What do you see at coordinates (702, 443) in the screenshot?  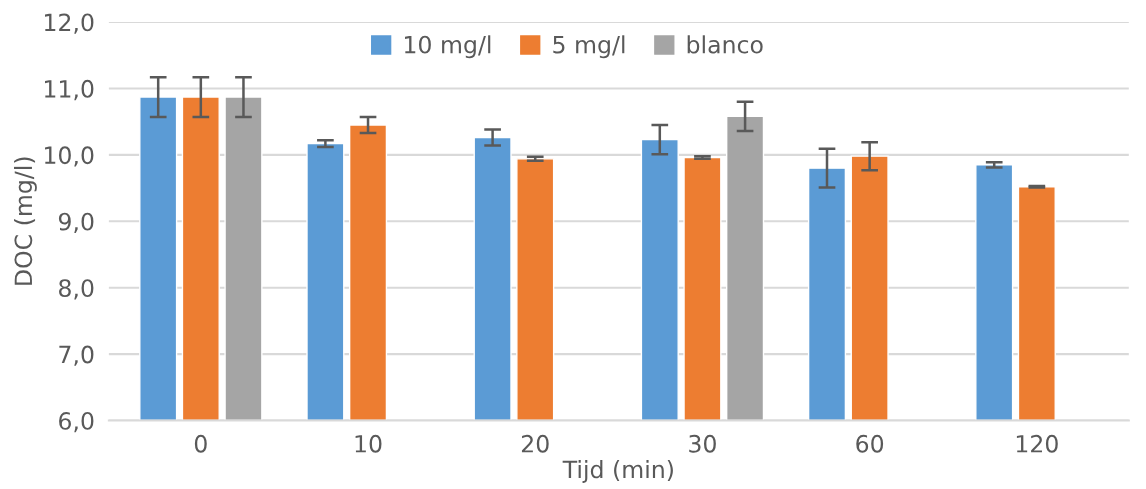 I see `x-tick-label: 30` at bounding box center [702, 443].